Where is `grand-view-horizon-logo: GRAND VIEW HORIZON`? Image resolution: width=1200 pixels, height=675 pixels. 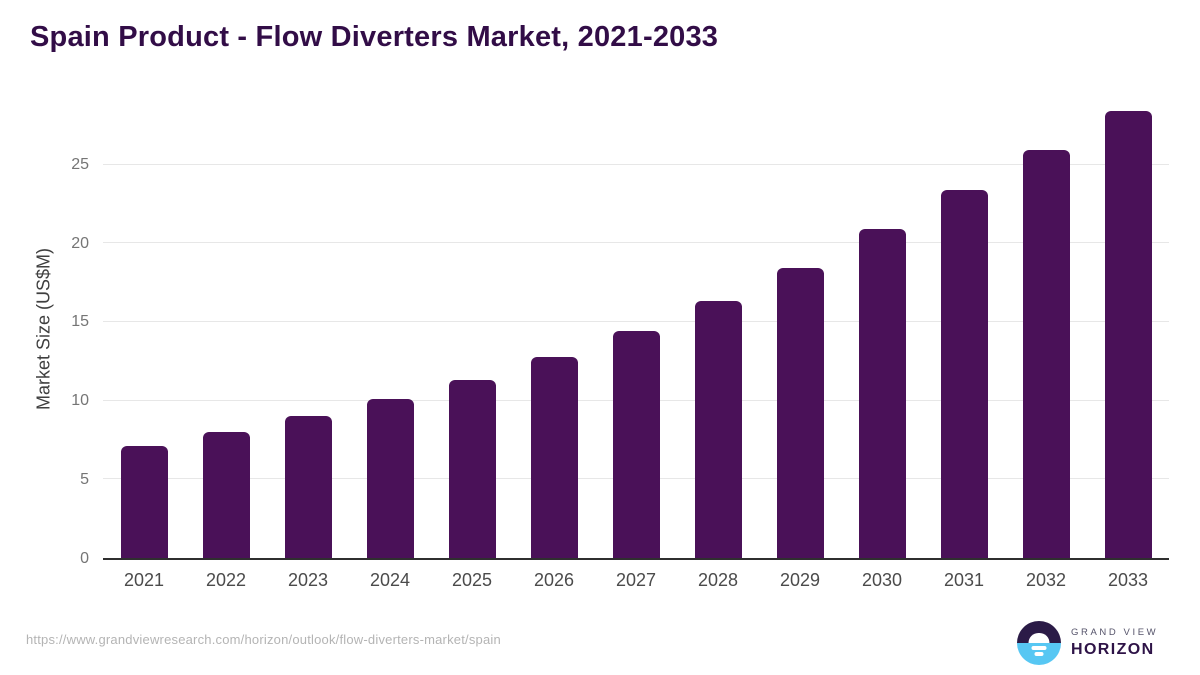
grand-view-horizon-logo: GRAND VIEW HORIZON is located at coordinates (1087, 643).